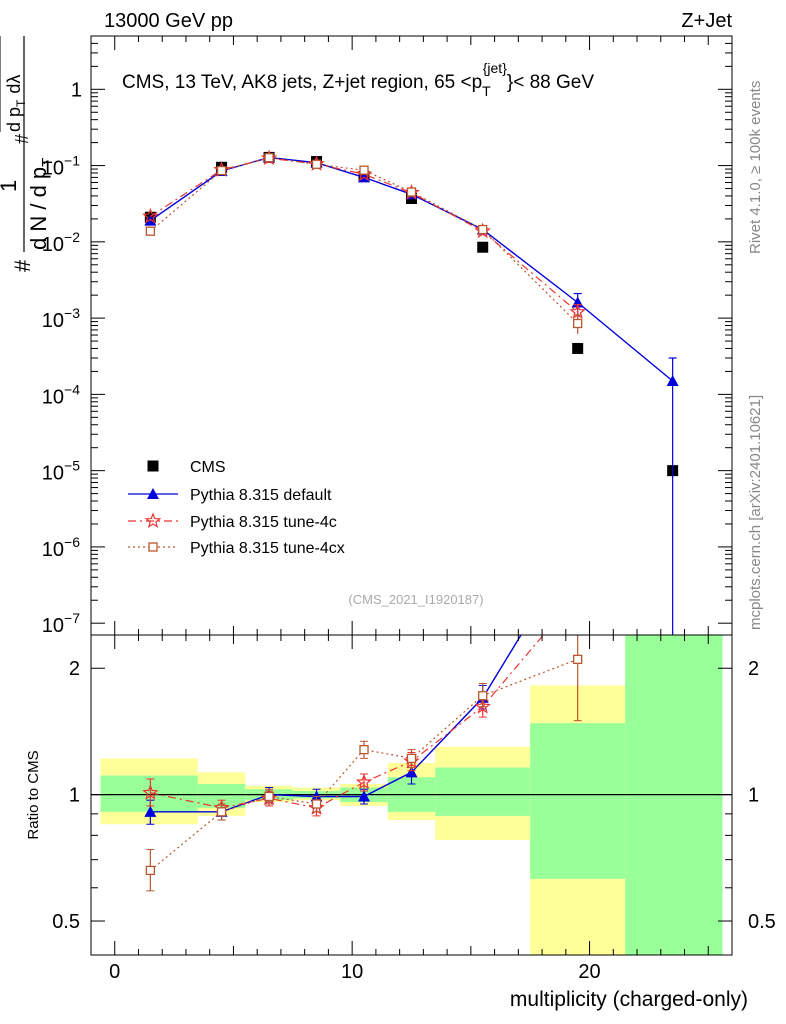 The height and width of the screenshot is (1024, 786). Describe the element at coordinates (672, 380) in the screenshot. I see `main-point-triangle` at that location.